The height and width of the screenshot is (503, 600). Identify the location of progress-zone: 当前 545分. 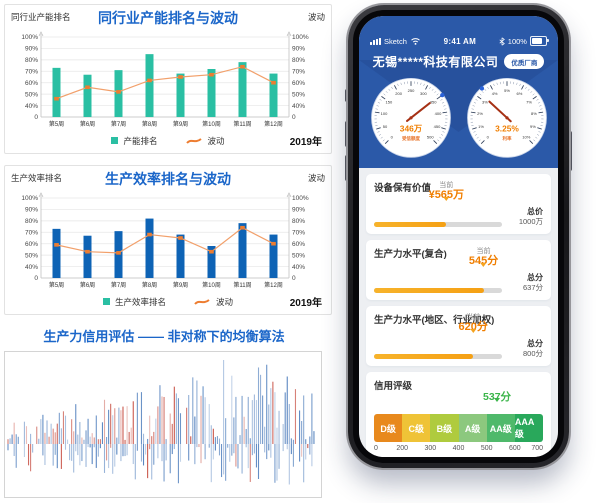
(438, 270).